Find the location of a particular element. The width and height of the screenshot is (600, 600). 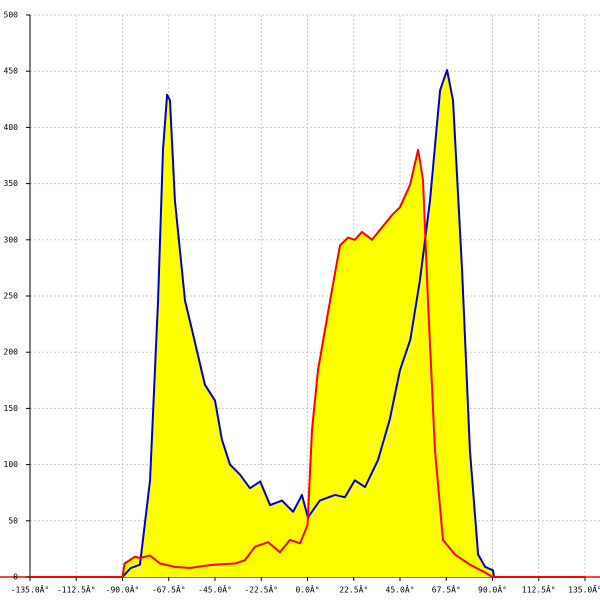

y-tick-label: 300 is located at coordinates (11, 239).